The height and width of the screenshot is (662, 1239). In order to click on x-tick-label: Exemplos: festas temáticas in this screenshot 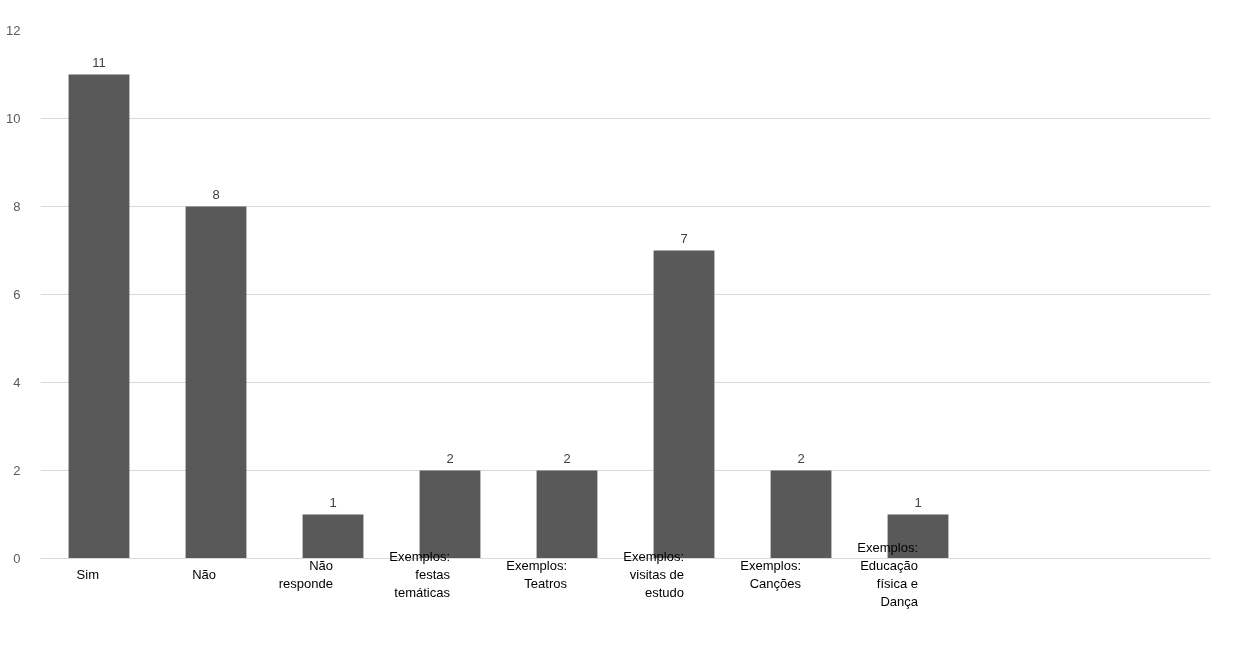, I will do `click(420, 574)`.